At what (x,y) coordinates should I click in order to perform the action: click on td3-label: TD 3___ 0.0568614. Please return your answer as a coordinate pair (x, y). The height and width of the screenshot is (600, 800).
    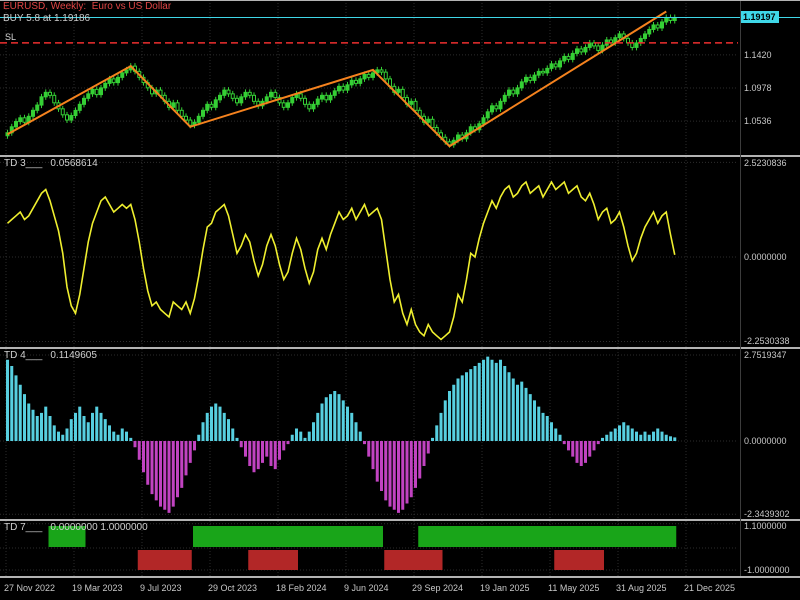
    Looking at the image, I should click on (51, 163).